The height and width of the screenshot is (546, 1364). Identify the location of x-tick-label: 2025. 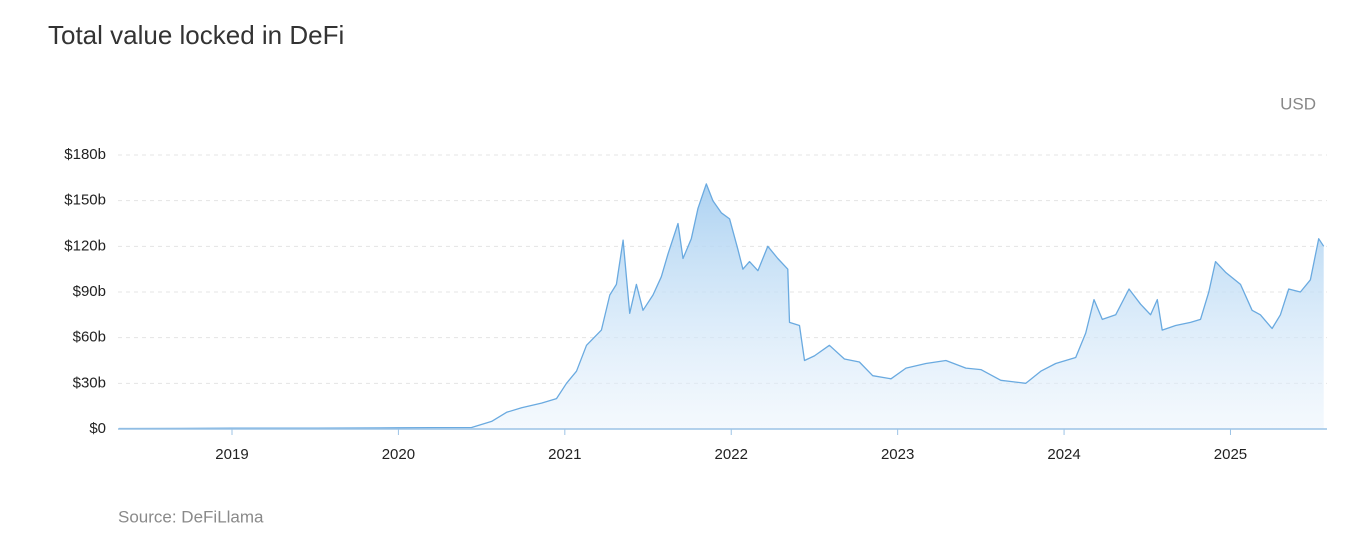
(1230, 454).